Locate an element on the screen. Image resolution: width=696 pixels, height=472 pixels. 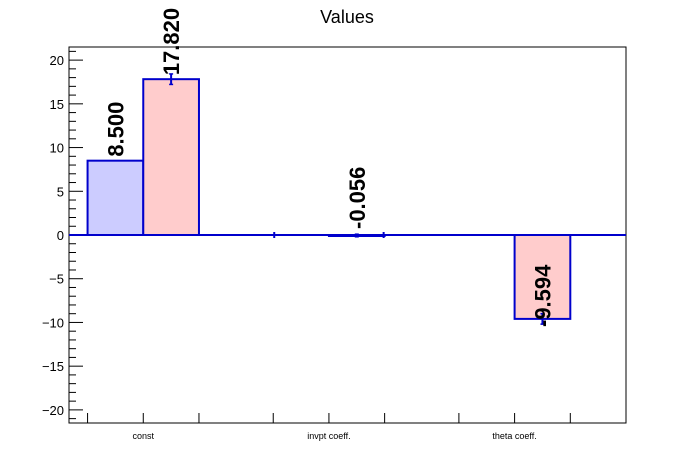
data-label: -0.056 is located at coordinates (357, 198).